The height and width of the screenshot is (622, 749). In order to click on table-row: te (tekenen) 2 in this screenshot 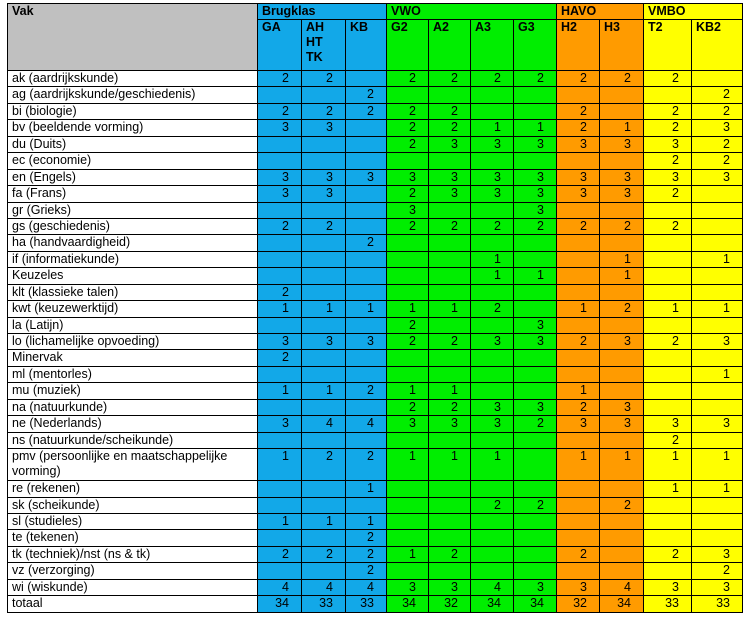, I will do `click(375, 538)`.